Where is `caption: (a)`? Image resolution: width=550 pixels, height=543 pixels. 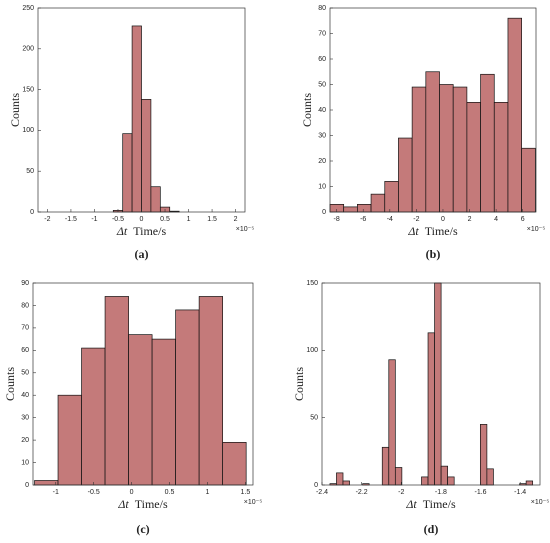 caption: (a) is located at coordinates (142, 254).